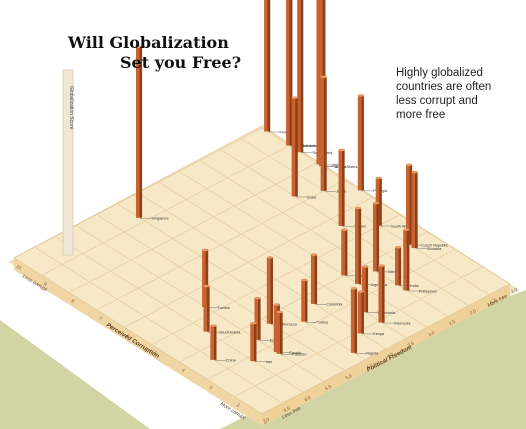  What do you see at coordinates (183, 371) in the screenshot?
I see `left-axis-tick-label: 4` at bounding box center [183, 371].